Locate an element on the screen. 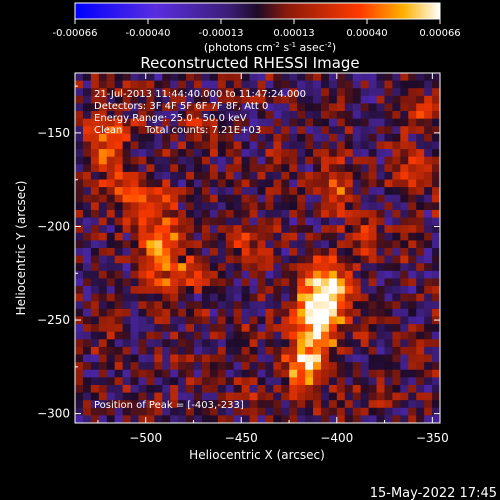 This screenshot has width=500, height=500. y-tick-label: −150 is located at coordinates (53, 133).